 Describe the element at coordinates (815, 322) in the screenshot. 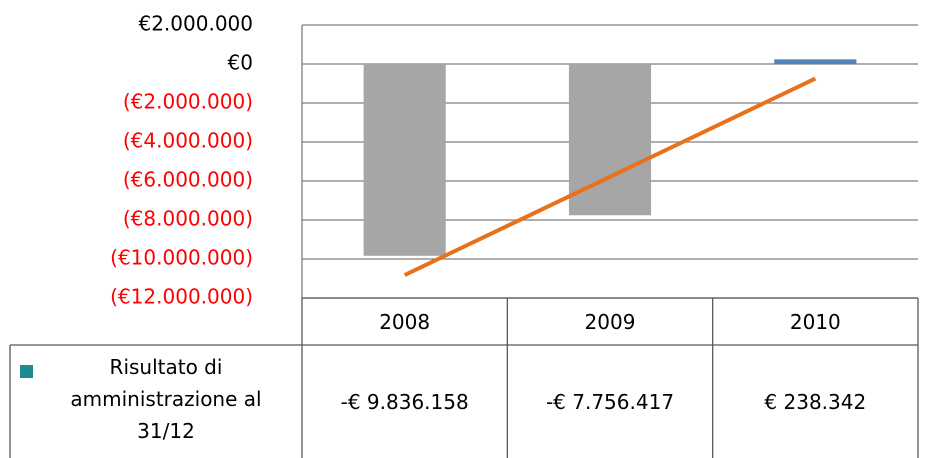

I see `x-tick-label: 2010` at that location.